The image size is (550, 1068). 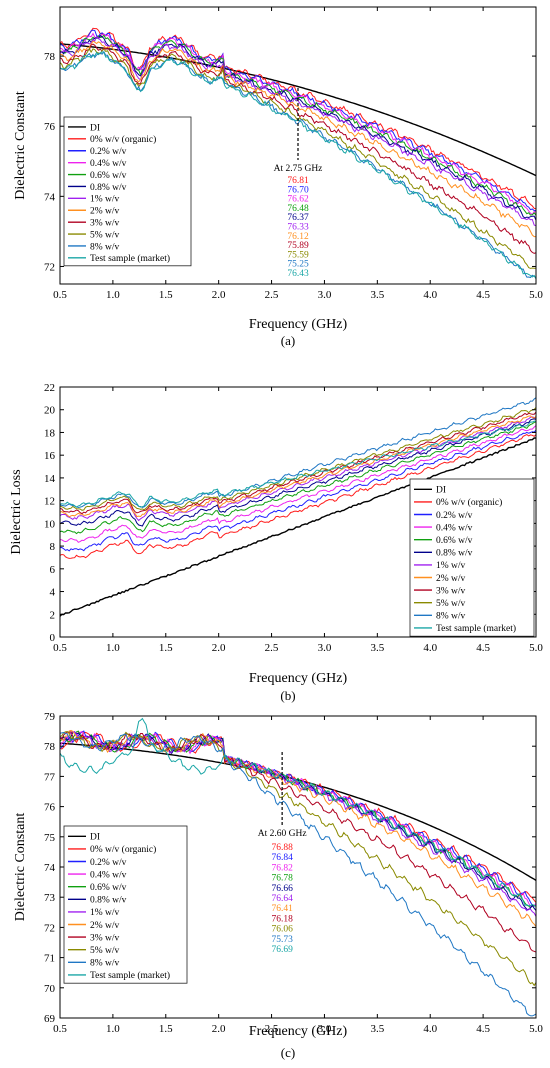 What do you see at coordinates (50, 1019) in the screenshot?
I see `y-tick-label: 69` at bounding box center [50, 1019].